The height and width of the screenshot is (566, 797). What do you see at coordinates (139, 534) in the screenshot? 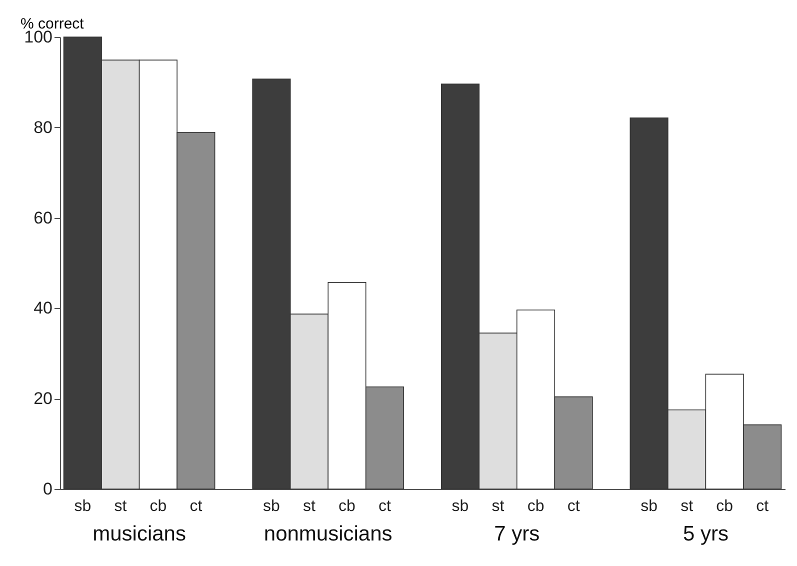
I see `x-tick-label: musicians` at bounding box center [139, 534].